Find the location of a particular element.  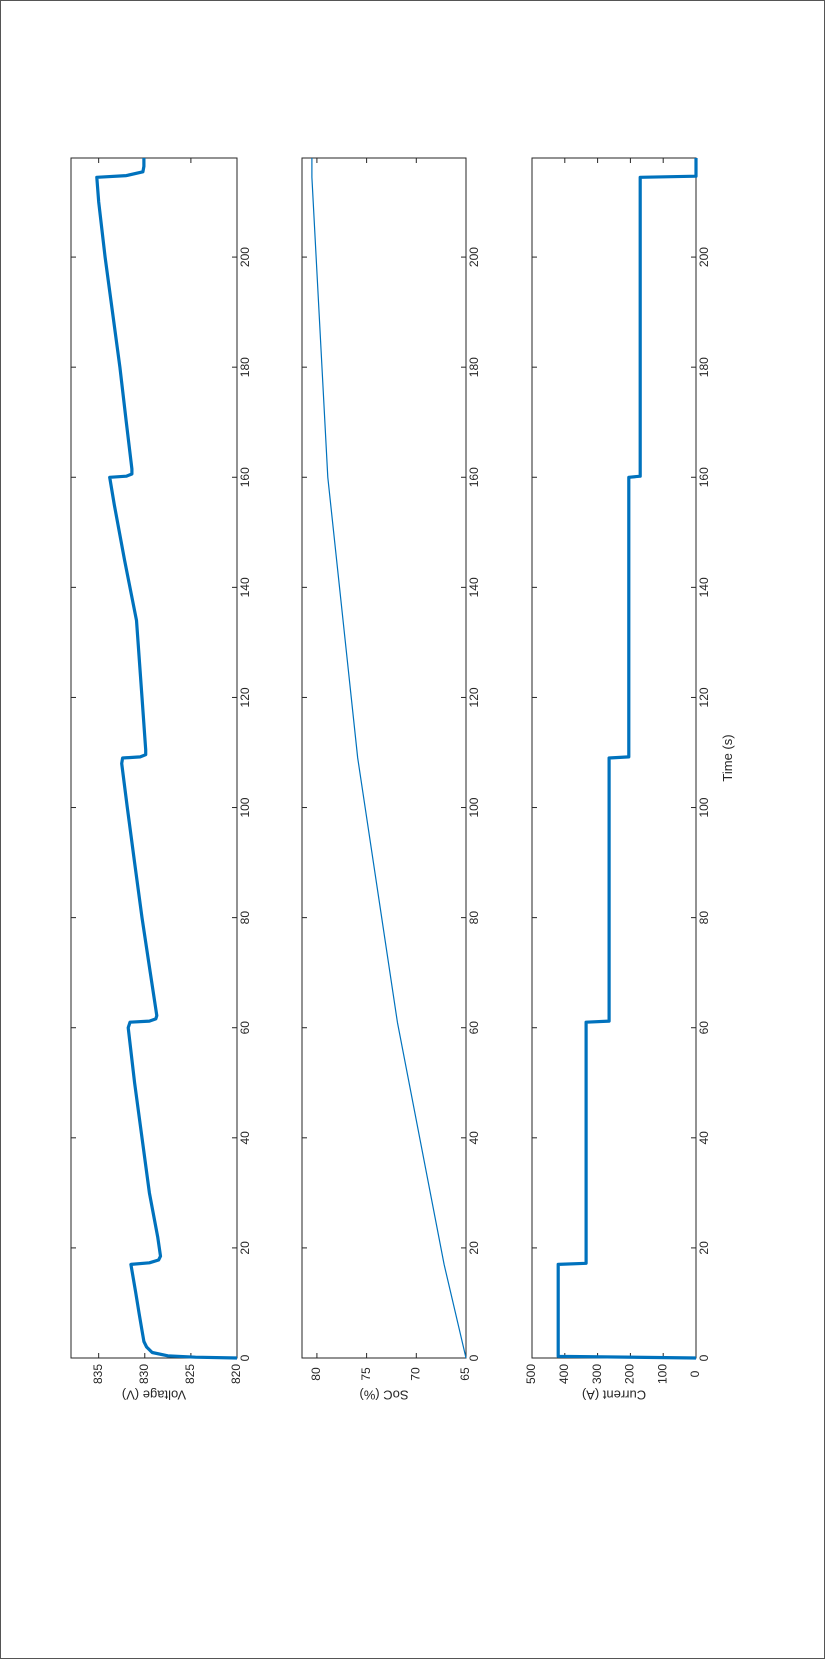

y-tick-label: 830 is located at coordinates (144, 1374).